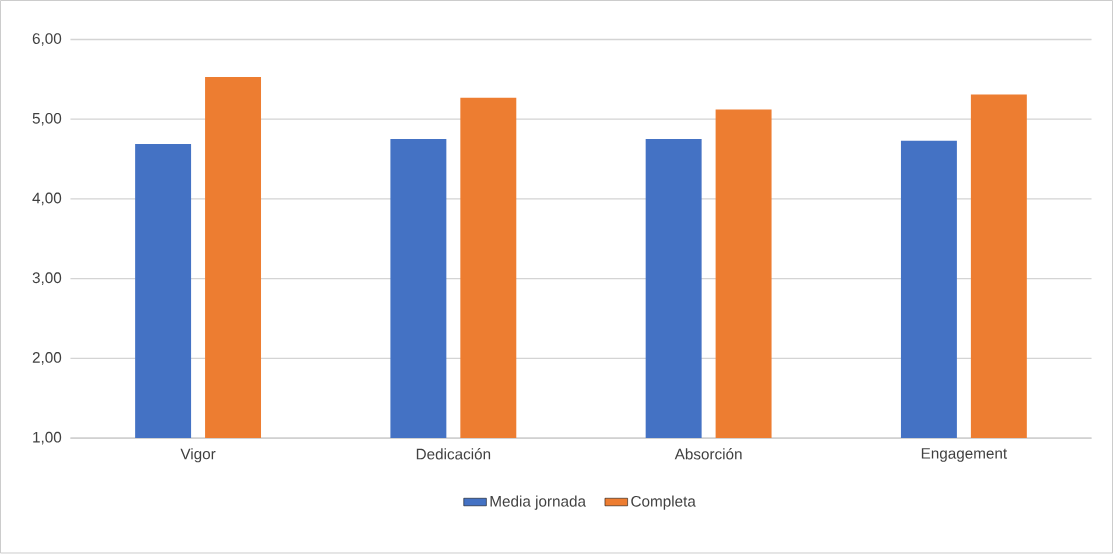  I want to click on y-tick-label: 2,00, so click(47, 358).